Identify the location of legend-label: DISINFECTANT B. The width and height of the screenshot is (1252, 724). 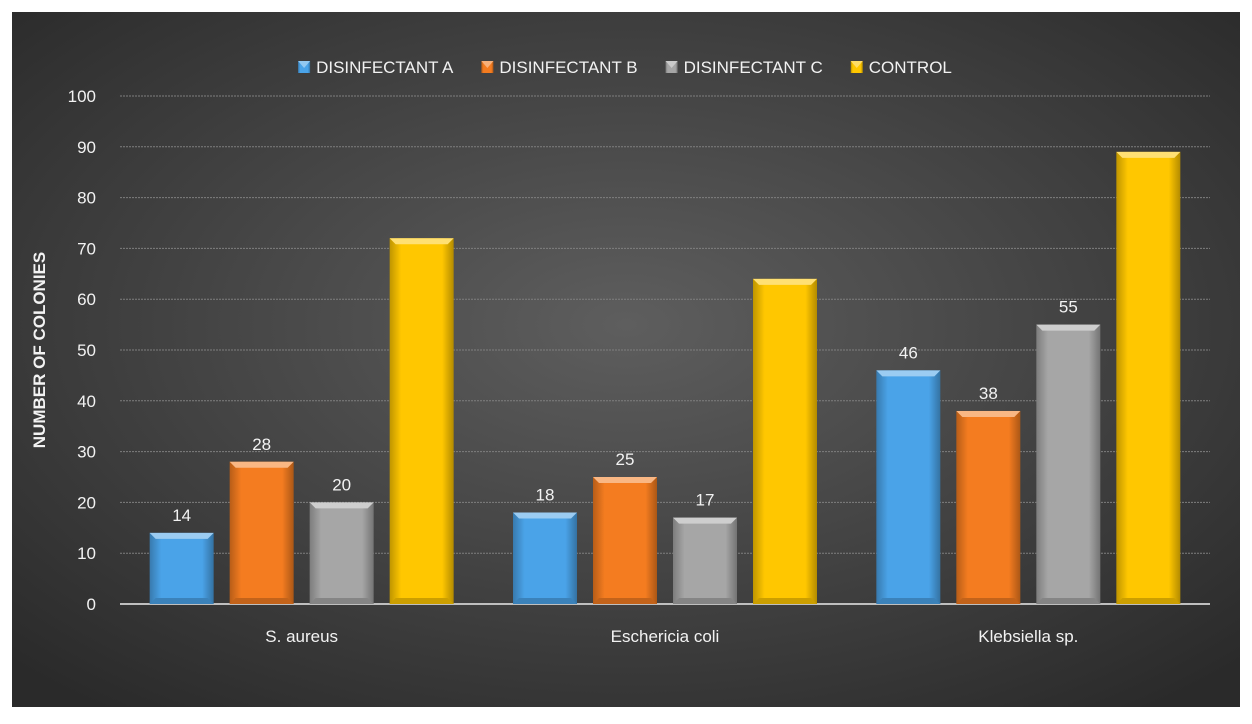
(568, 67).